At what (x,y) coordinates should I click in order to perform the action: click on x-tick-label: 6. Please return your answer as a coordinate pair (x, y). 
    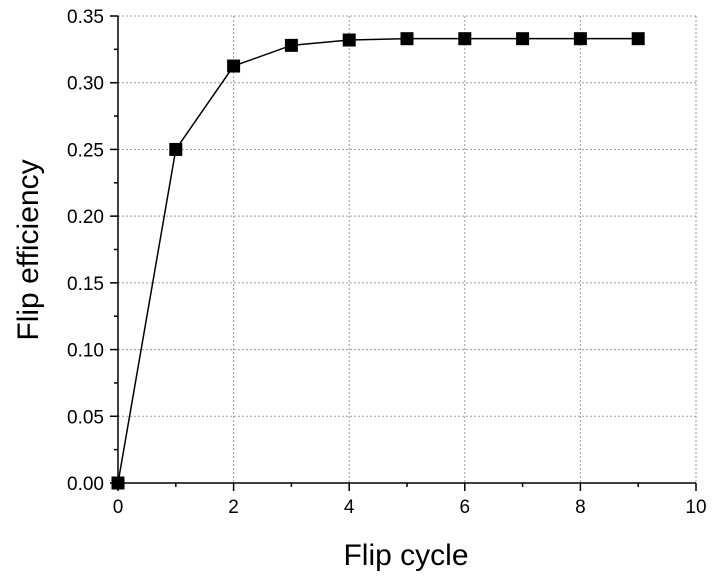
    Looking at the image, I should click on (465, 507).